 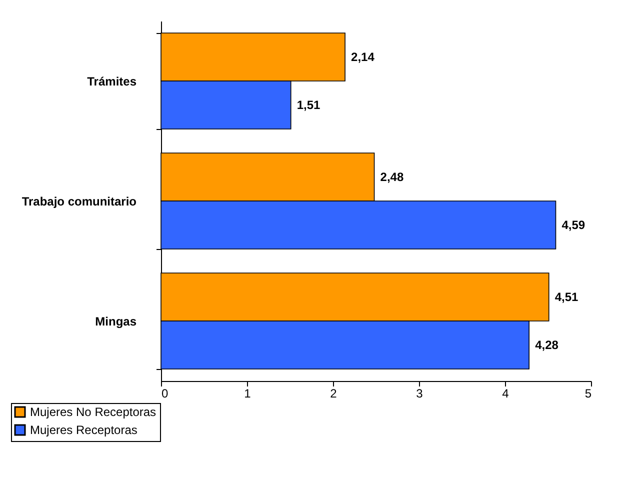 What do you see at coordinates (84, 430) in the screenshot?
I see `legend-label: Mujeres Receptoras` at bounding box center [84, 430].